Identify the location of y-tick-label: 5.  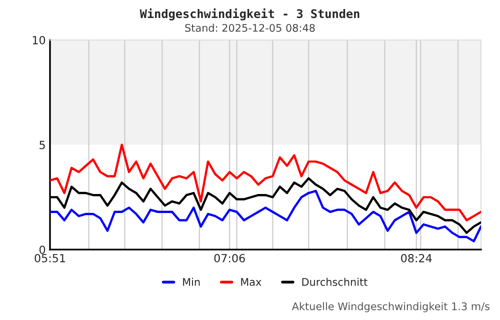
(42, 145).